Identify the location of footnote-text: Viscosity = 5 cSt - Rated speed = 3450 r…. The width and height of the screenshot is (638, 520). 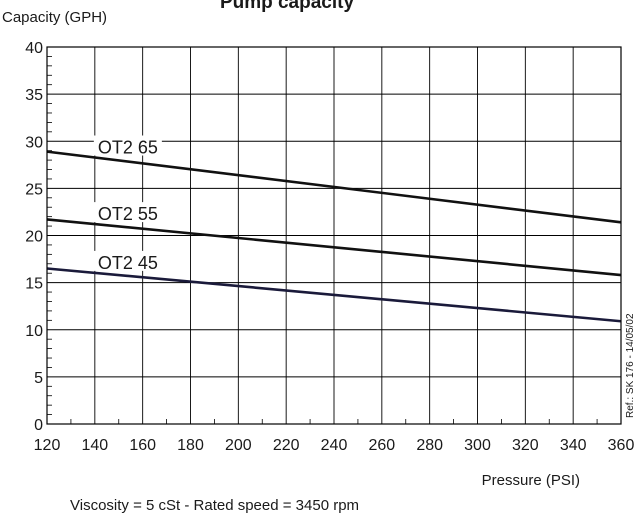
(214, 505).